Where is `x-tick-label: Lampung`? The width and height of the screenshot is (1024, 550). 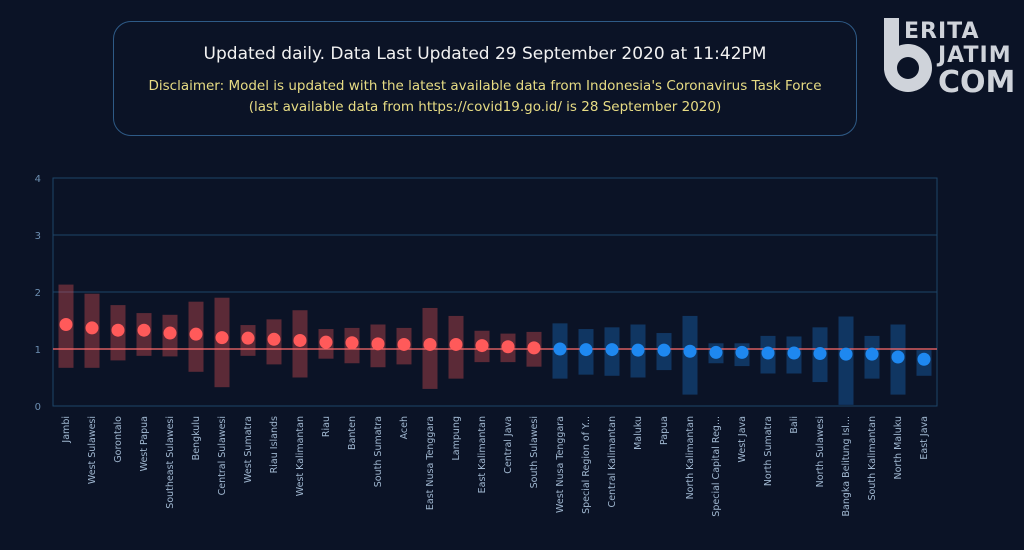 x-tick-label: Lampung is located at coordinates (456, 438).